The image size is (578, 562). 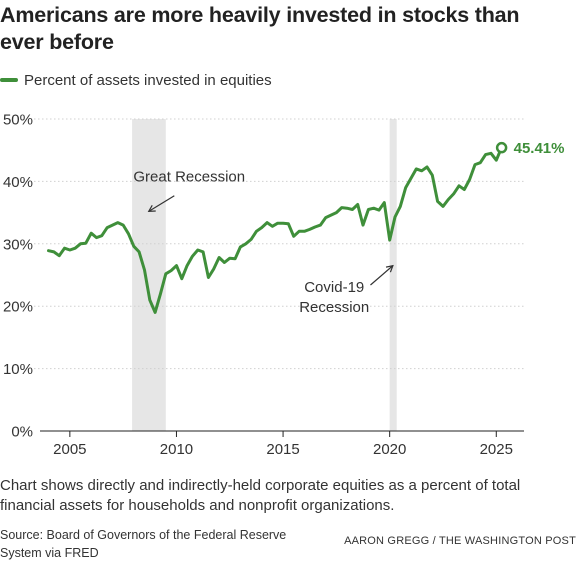 What do you see at coordinates (18, 307) in the screenshot?
I see `y-tick-label: 20%` at bounding box center [18, 307].